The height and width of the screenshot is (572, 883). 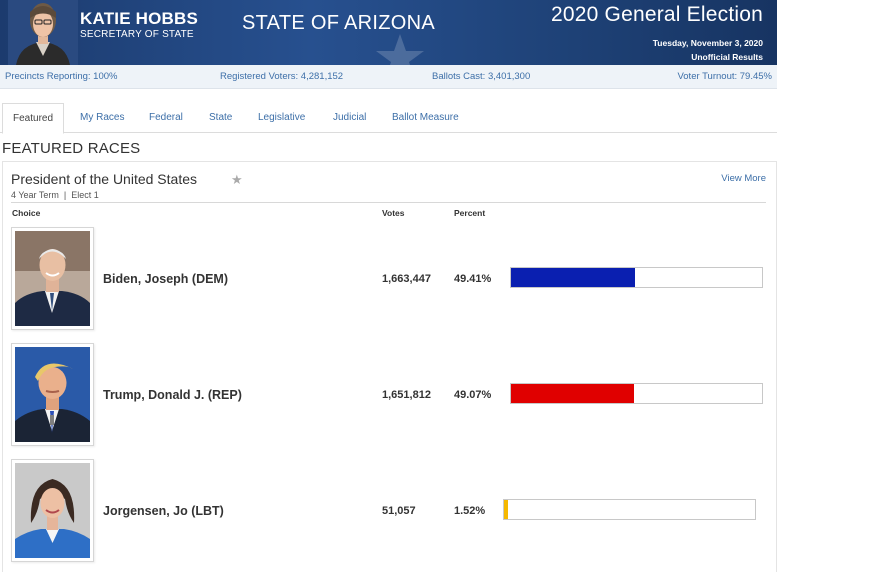 I want to click on tab-featured: Featured, so click(x=33, y=118).